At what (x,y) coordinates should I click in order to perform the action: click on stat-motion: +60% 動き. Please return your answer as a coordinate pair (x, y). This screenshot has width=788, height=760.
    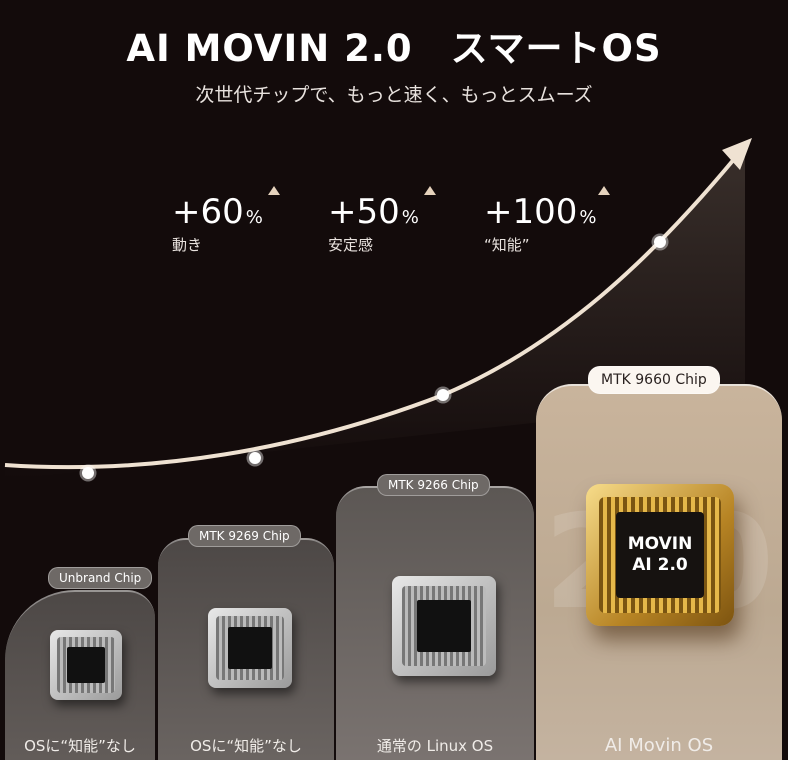
    Looking at the image, I should click on (226, 220).